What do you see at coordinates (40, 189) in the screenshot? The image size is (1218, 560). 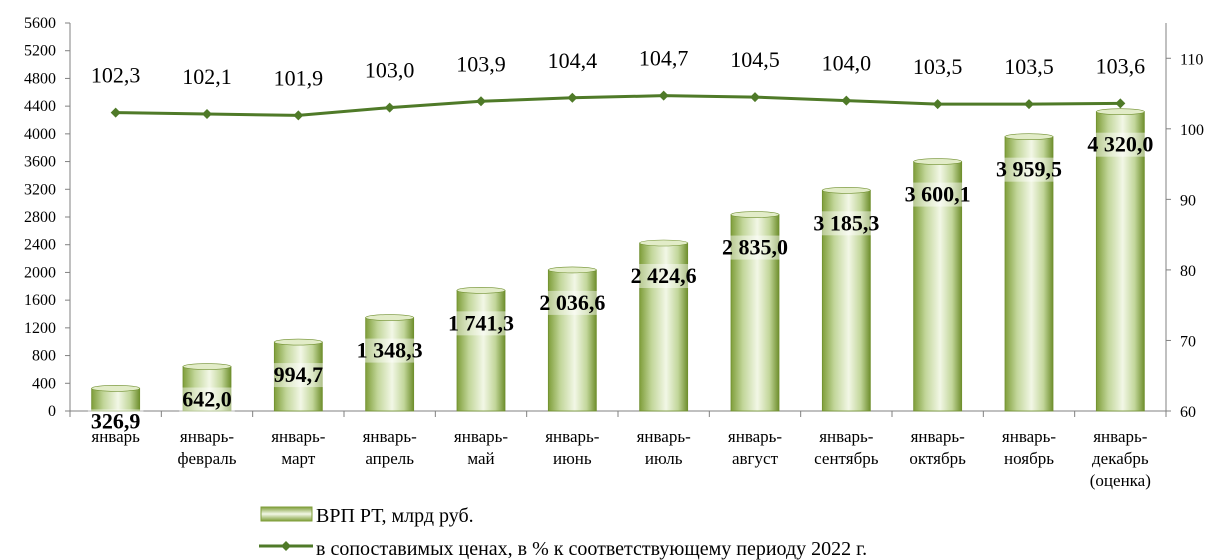 I see `left-tick-label: 3200` at bounding box center [40, 189].